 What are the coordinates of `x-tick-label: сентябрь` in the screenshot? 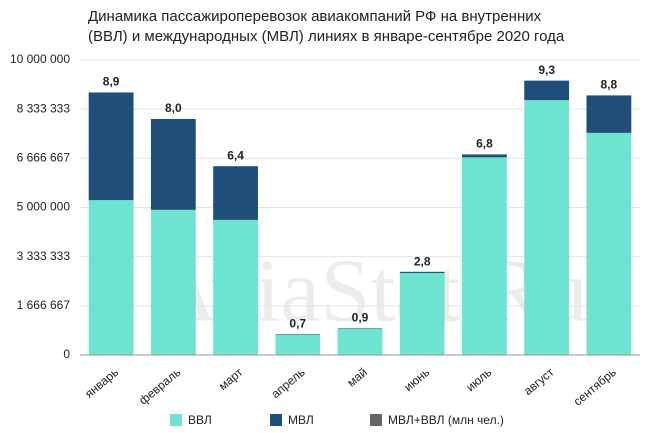 It's located at (595, 387).